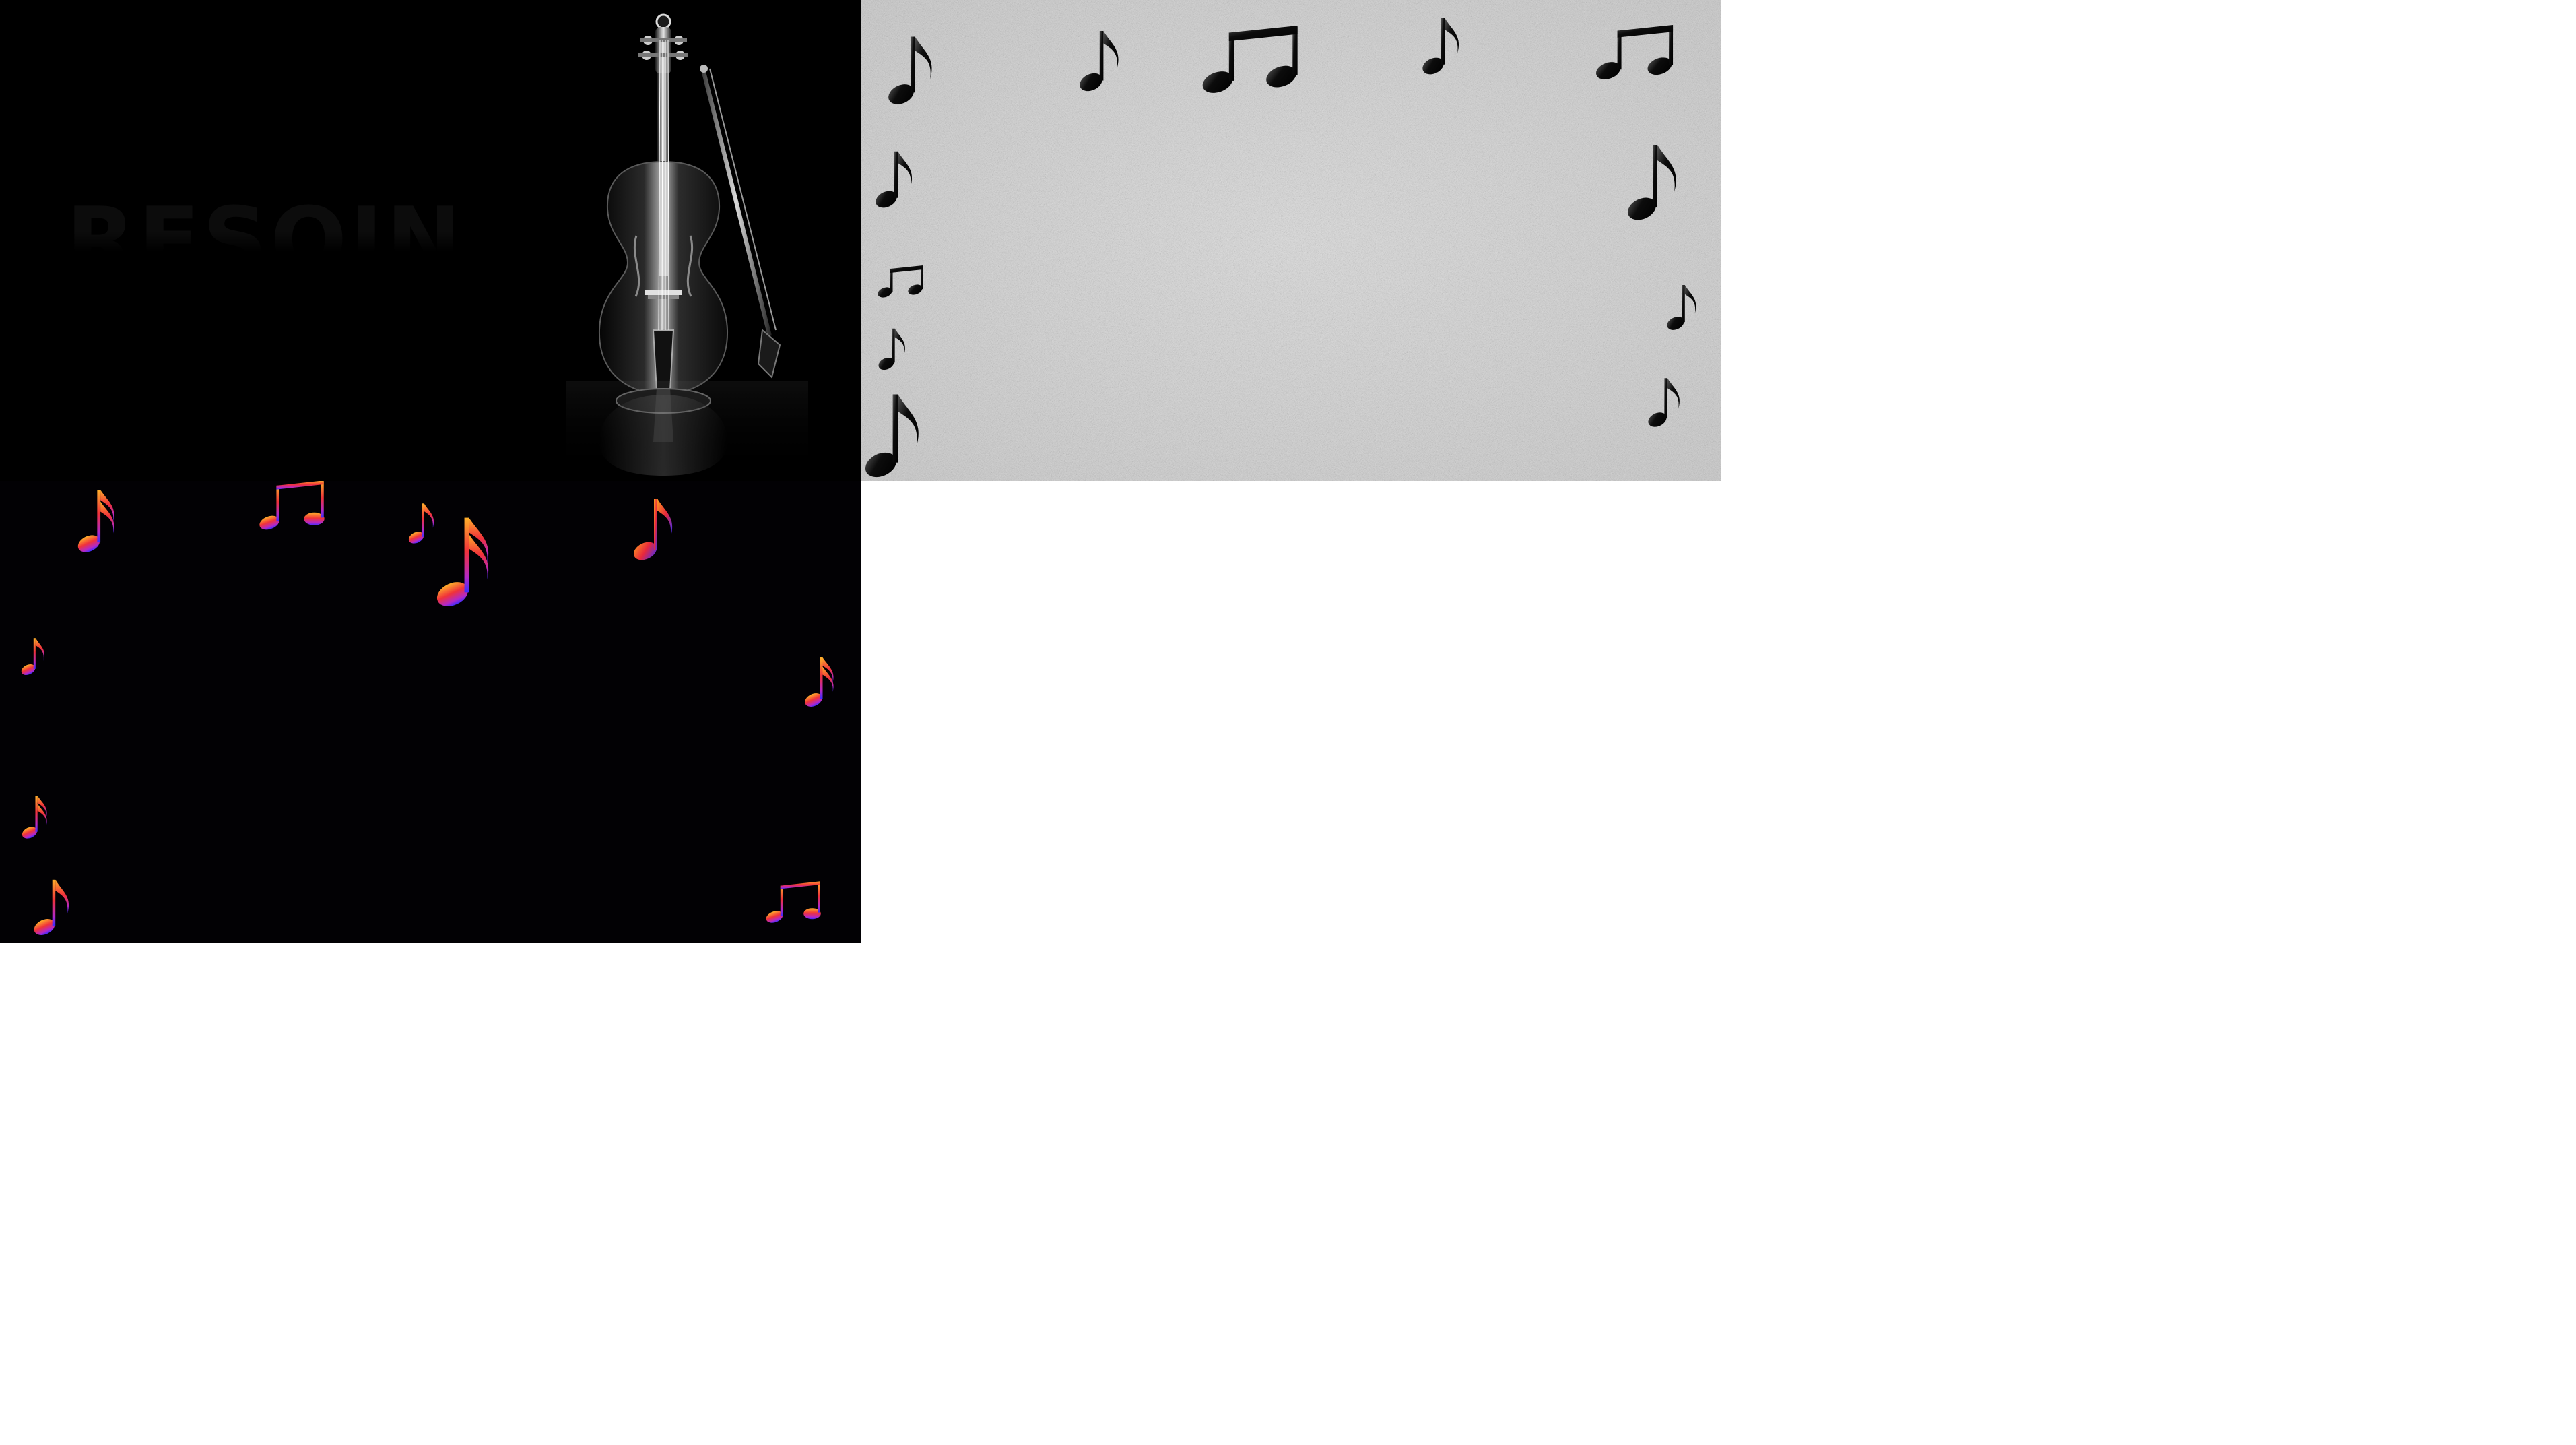 This screenshot has width=2576, height=1445. What do you see at coordinates (427, 709) in the screenshot?
I see `rainbow-notes-border` at bounding box center [427, 709].